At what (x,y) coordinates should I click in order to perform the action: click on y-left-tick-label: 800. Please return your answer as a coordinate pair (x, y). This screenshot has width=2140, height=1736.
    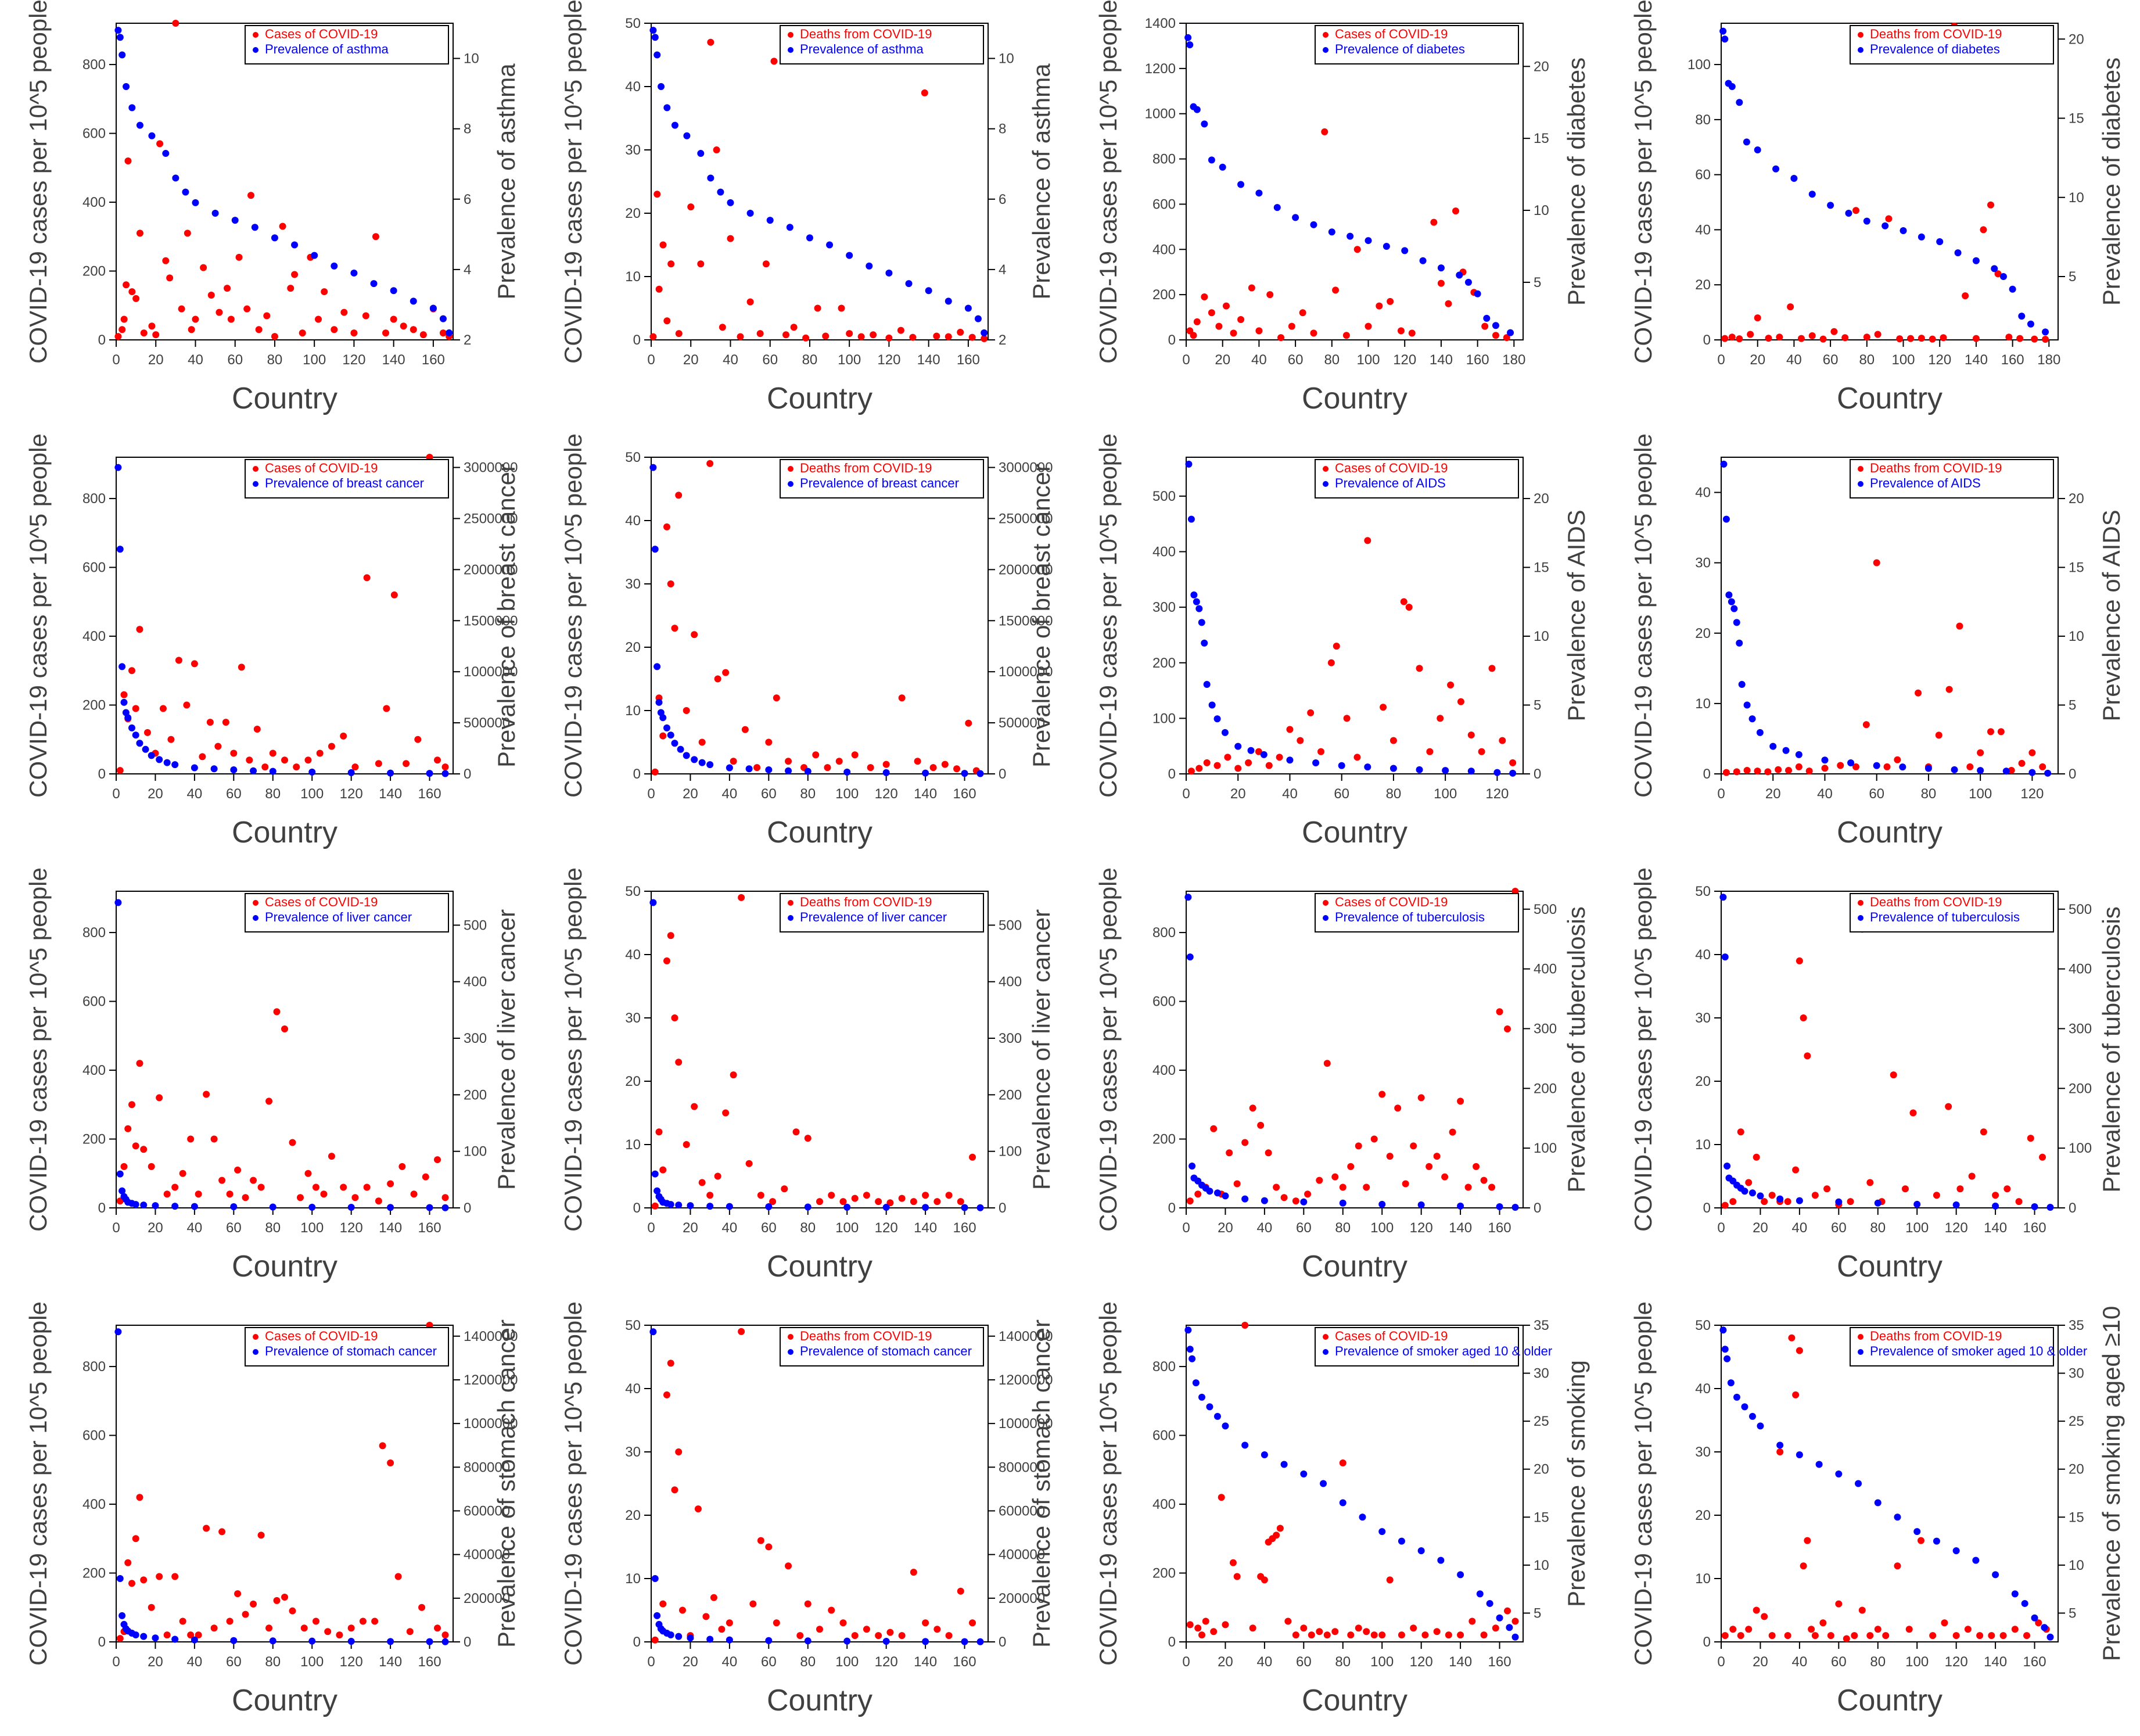
    Looking at the image, I should click on (94, 499).